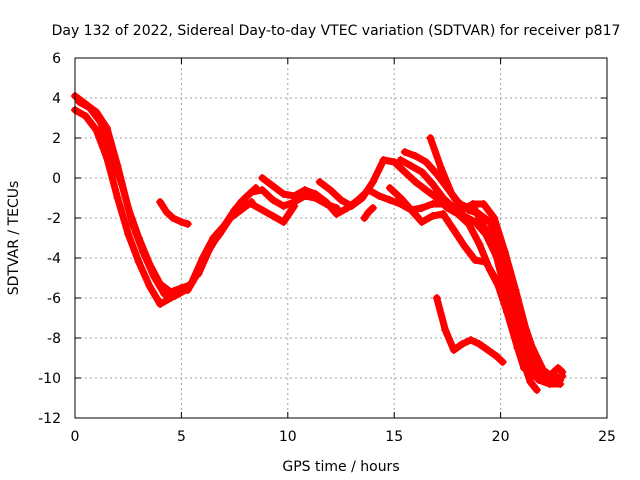  What do you see at coordinates (501, 437) in the screenshot?
I see `x-tick-label: 20` at bounding box center [501, 437].